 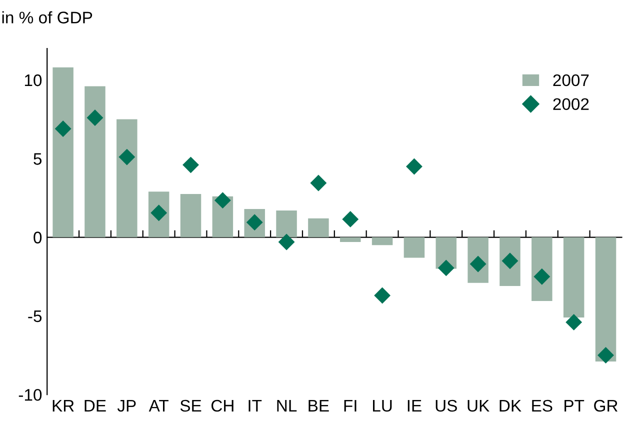 What do you see at coordinates (38, 238) in the screenshot?
I see `y-tick-label: 0` at bounding box center [38, 238].